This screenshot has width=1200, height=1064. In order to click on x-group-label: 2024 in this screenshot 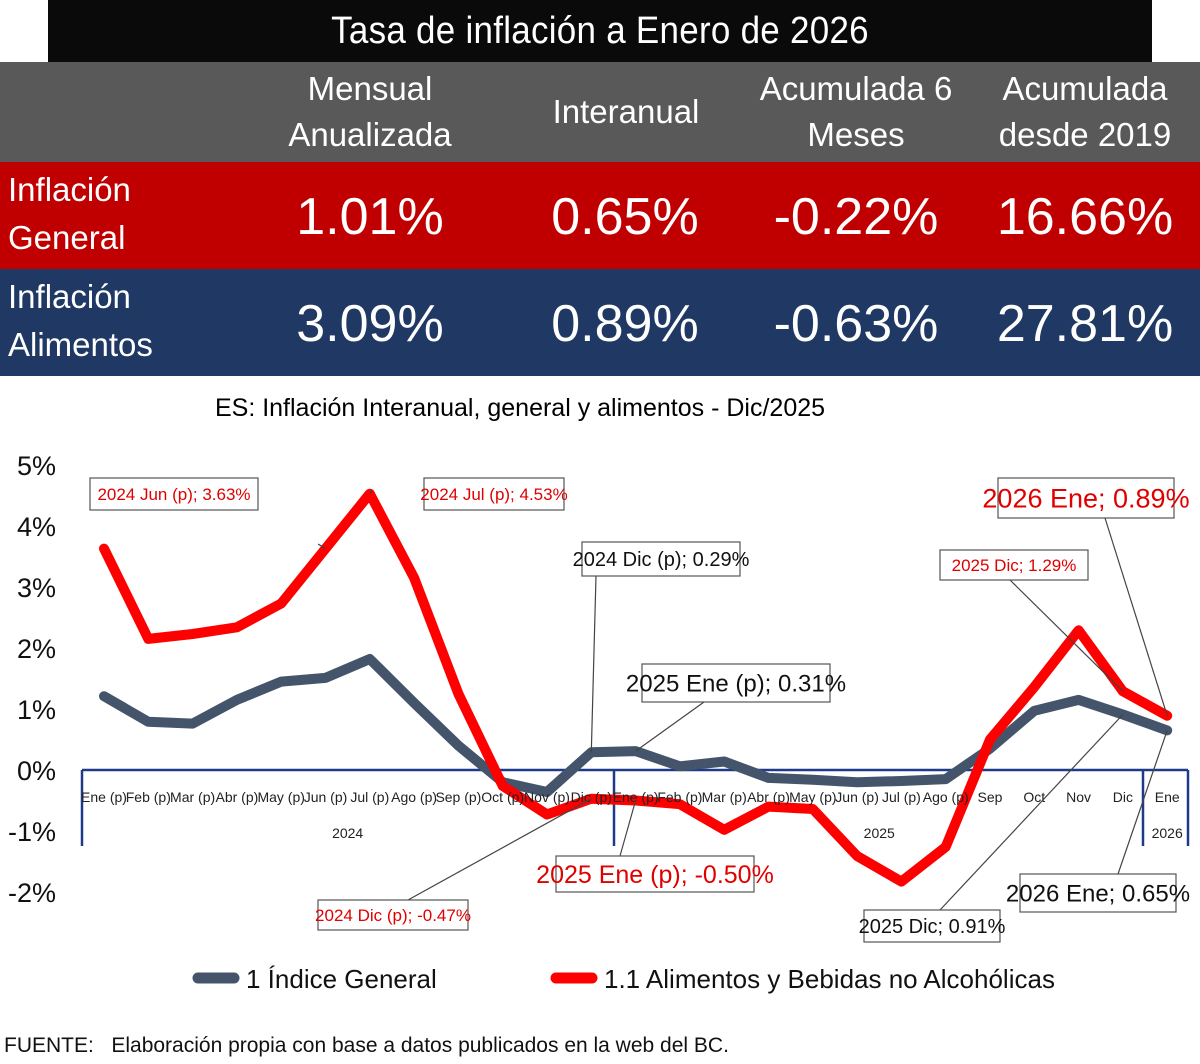, I will do `click(347, 833)`.